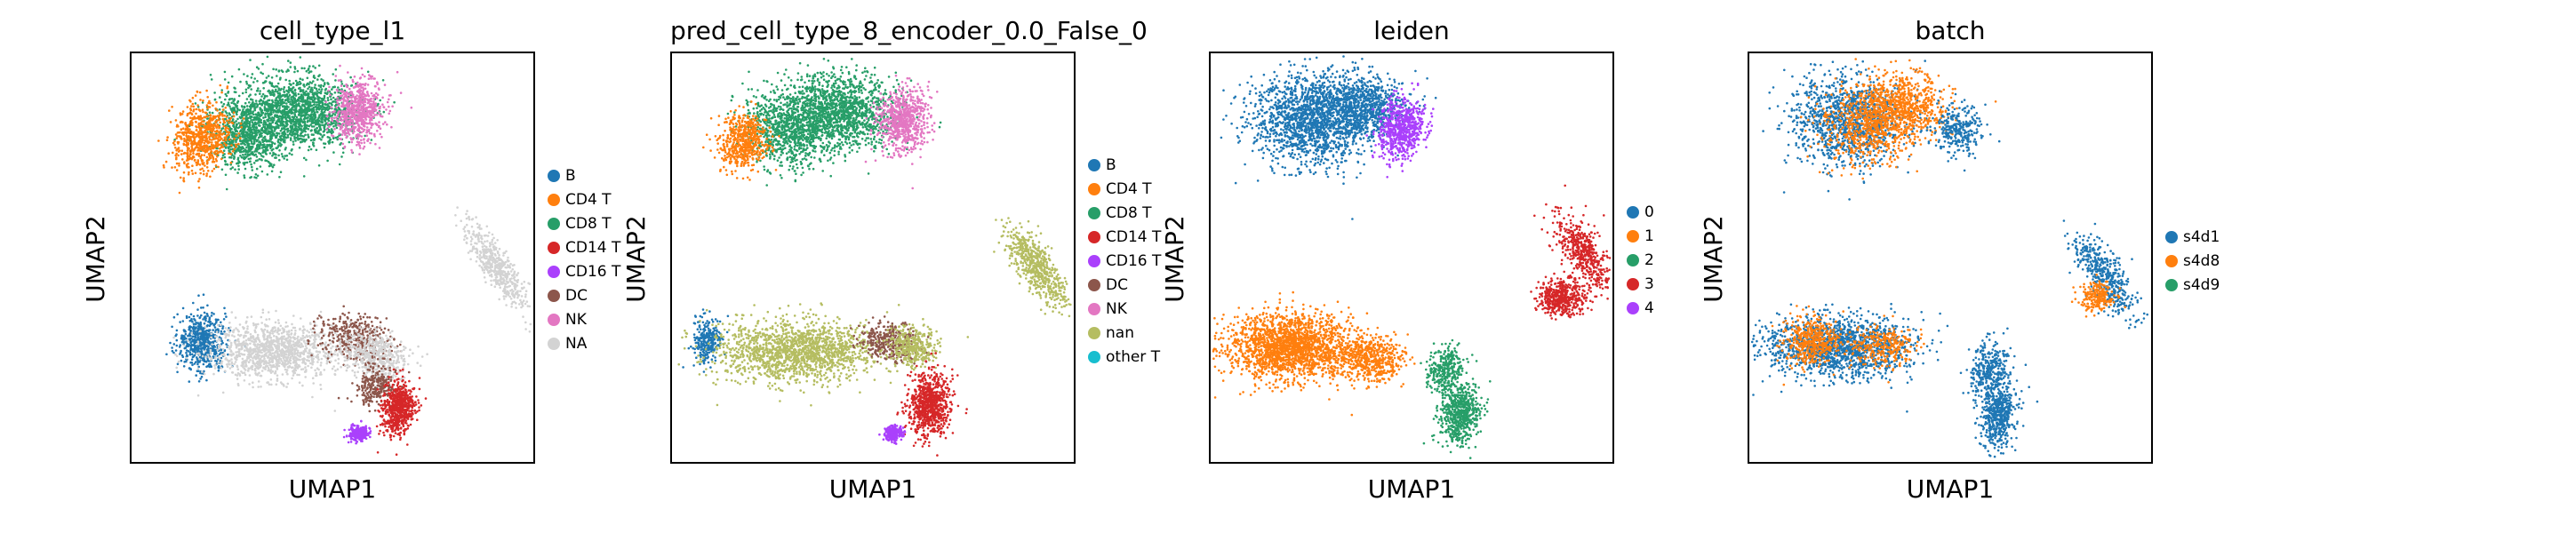 This screenshot has width=2576, height=533. I want to click on legend-item: s4d9, so click(2192, 285).